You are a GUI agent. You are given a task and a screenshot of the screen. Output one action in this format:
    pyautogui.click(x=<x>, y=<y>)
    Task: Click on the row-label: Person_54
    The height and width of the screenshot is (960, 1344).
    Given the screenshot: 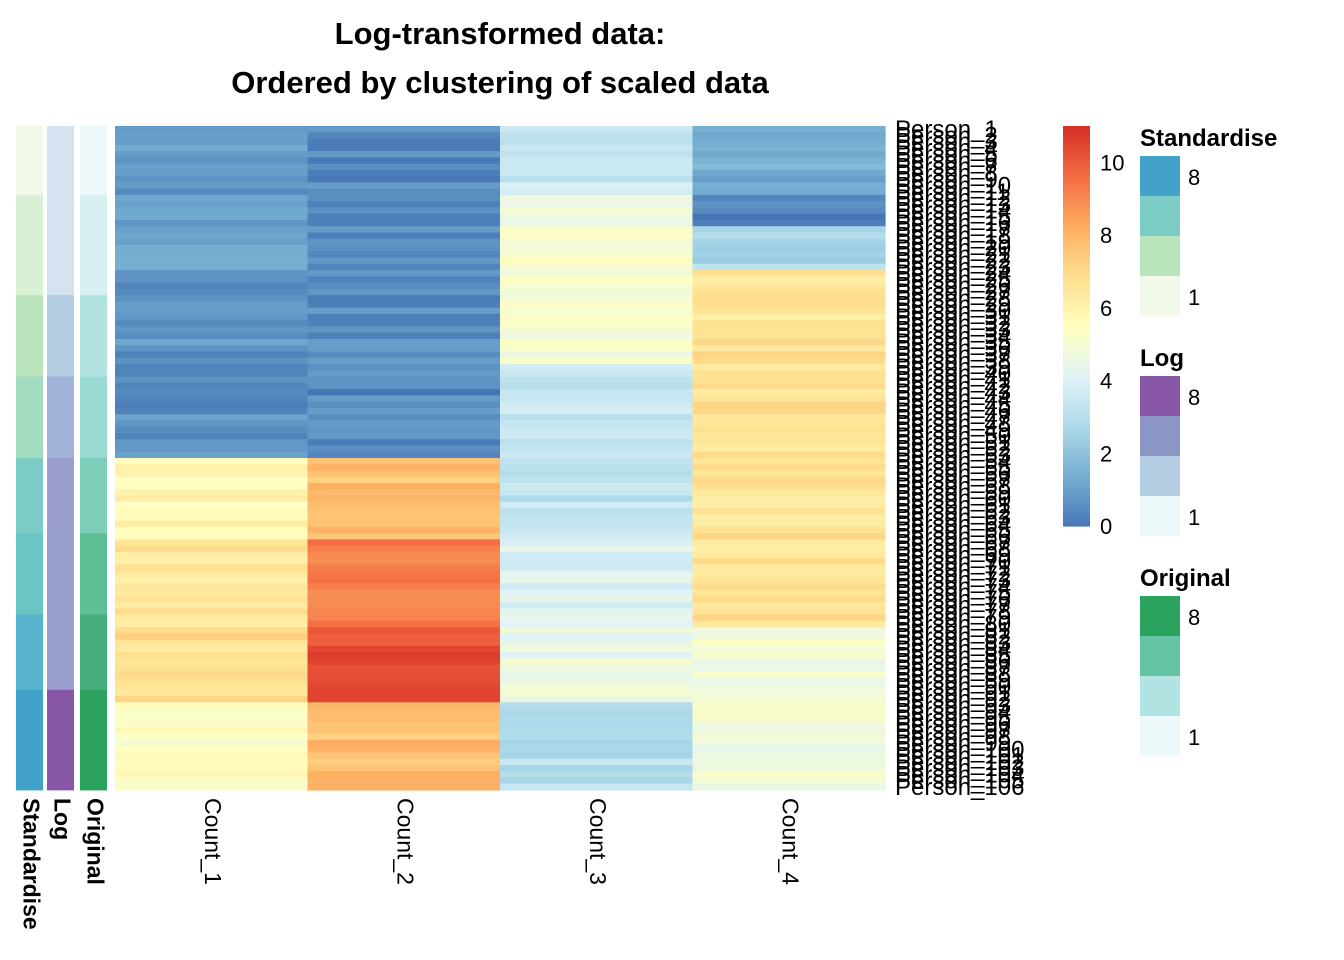 What is the action you would take?
    pyautogui.click(x=953, y=461)
    